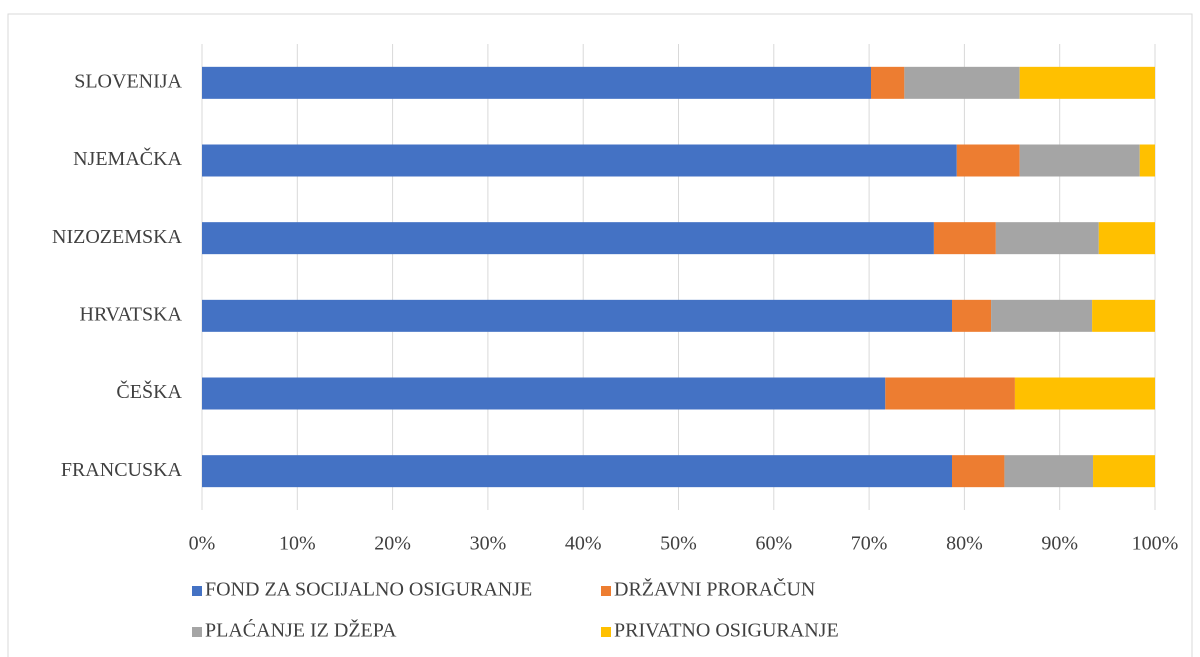 The height and width of the screenshot is (657, 1200). What do you see at coordinates (1155, 544) in the screenshot?
I see `x-tick-label: 100%` at bounding box center [1155, 544].